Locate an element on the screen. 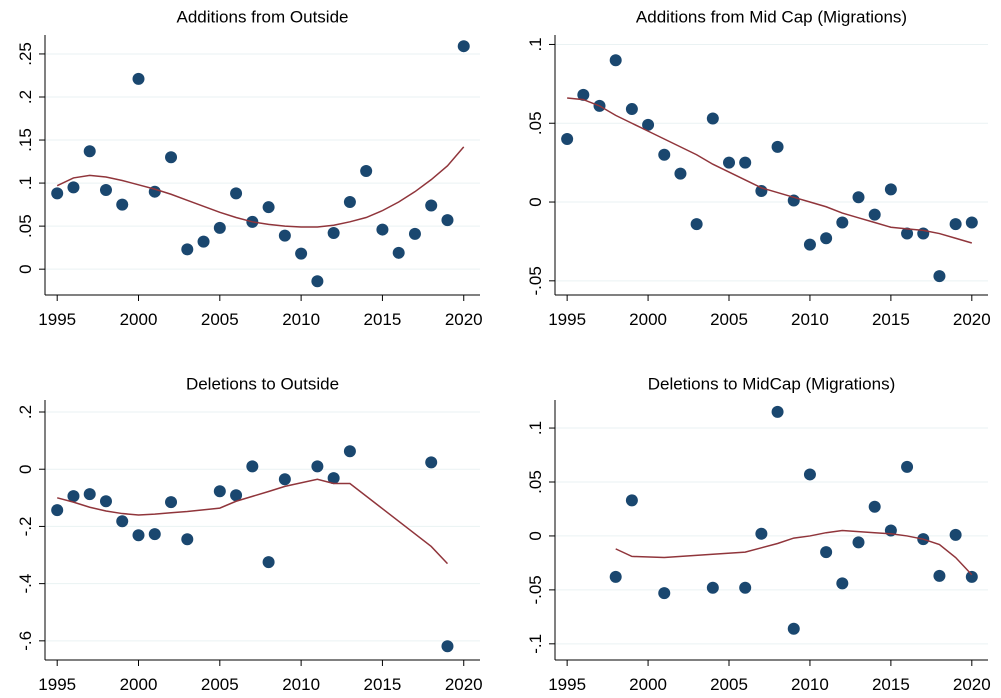 This screenshot has height=698, width=1001. y-tick-label: .15 is located at coordinates (25, 140).